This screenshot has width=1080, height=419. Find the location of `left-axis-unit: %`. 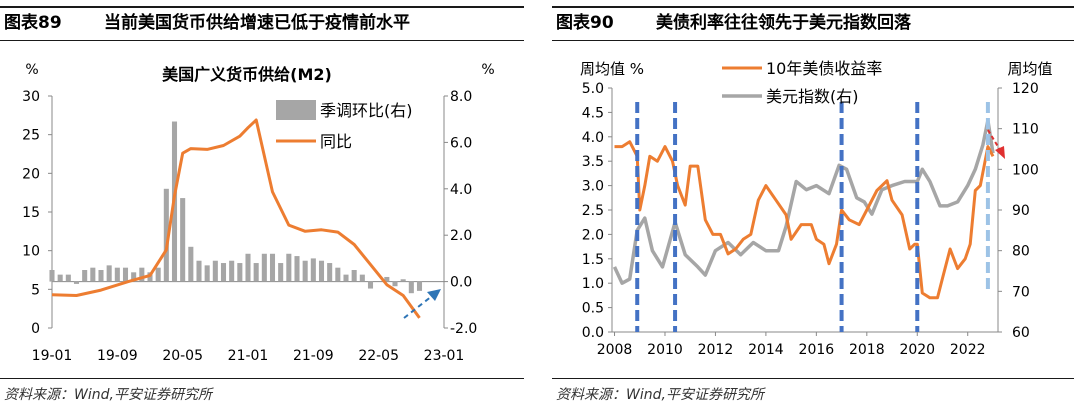

left-axis-unit: % is located at coordinates (31, 70).